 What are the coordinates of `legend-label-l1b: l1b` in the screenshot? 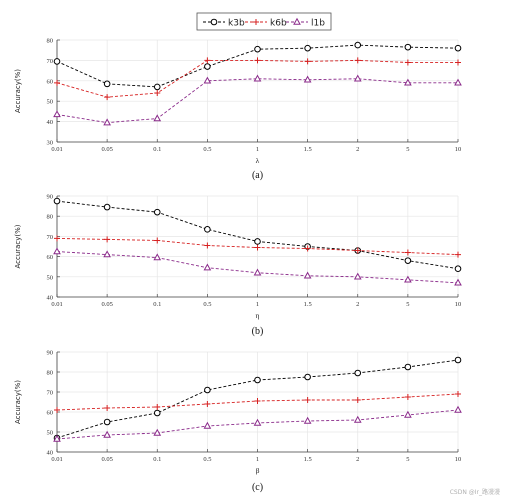 It's located at (318, 24).